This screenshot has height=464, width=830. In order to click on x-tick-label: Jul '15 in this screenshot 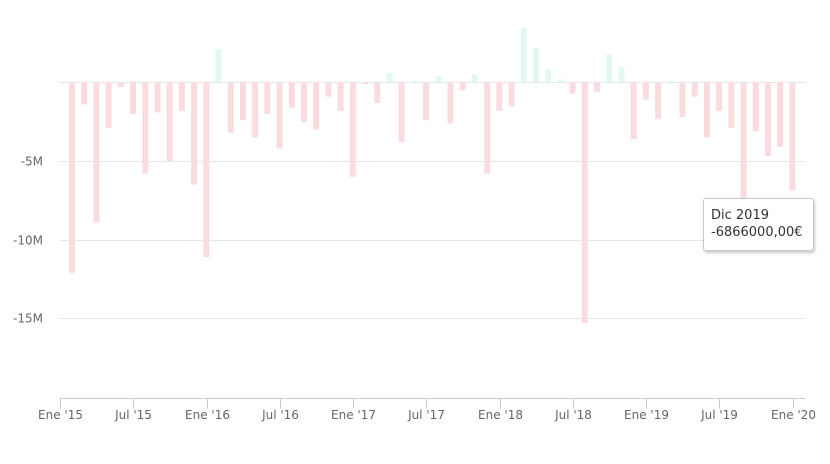, I will do `click(133, 415)`.